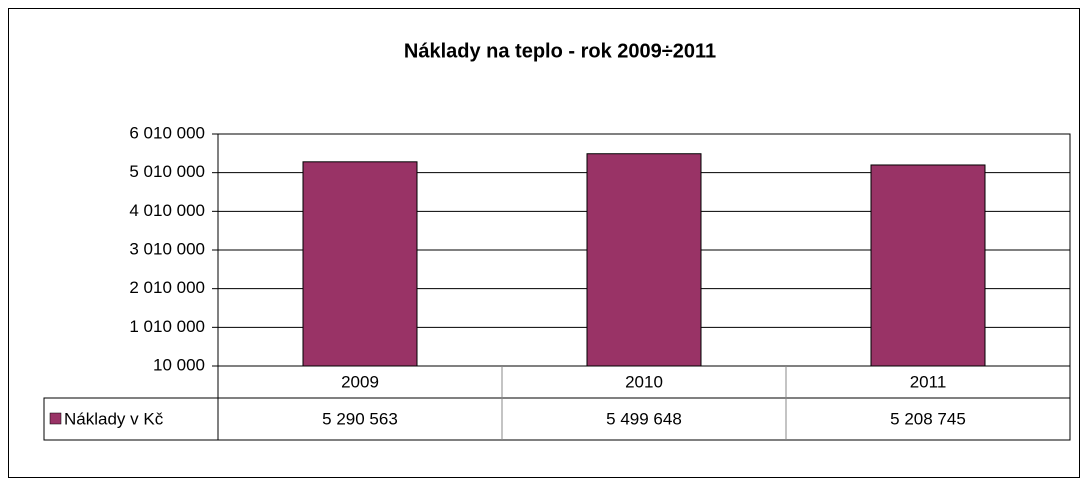 Image resolution: width=1088 pixels, height=491 pixels. I want to click on y-tick-label: 1 010 000, so click(167, 326).